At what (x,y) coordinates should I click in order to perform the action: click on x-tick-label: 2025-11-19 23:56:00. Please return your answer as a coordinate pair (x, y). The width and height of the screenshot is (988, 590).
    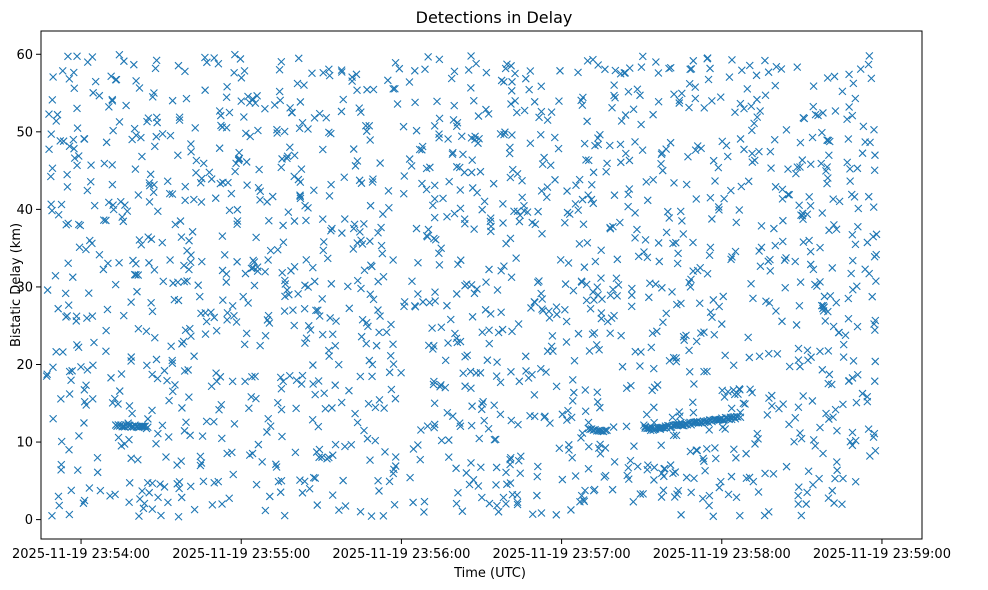
    Looking at the image, I should click on (401, 554).